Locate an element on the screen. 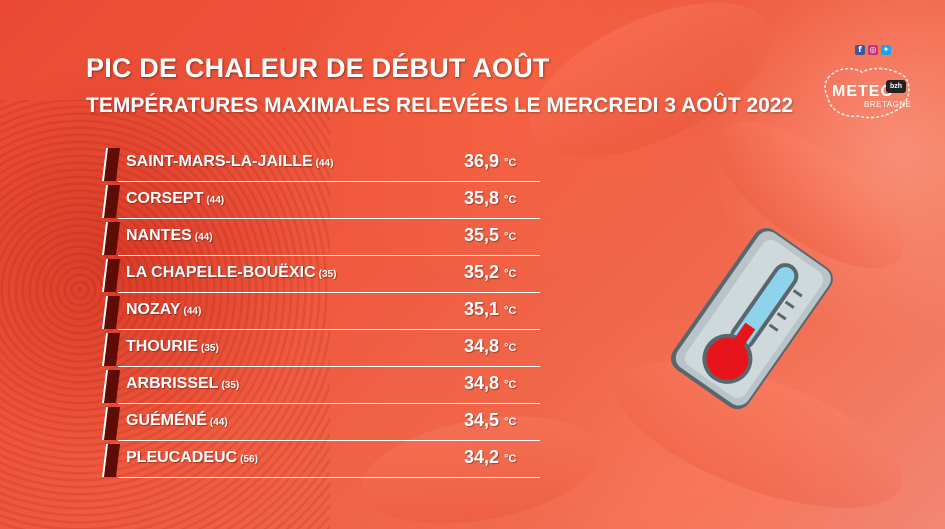 The height and width of the screenshot is (529, 945). logo-badge: bzh is located at coordinates (896, 86).